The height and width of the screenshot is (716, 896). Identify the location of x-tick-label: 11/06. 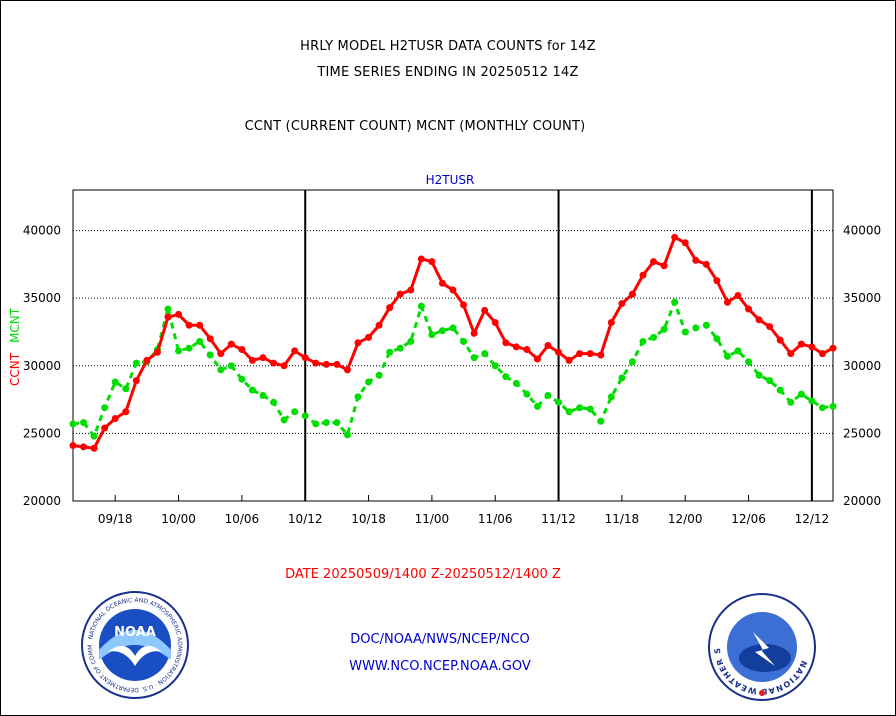
(495, 519).